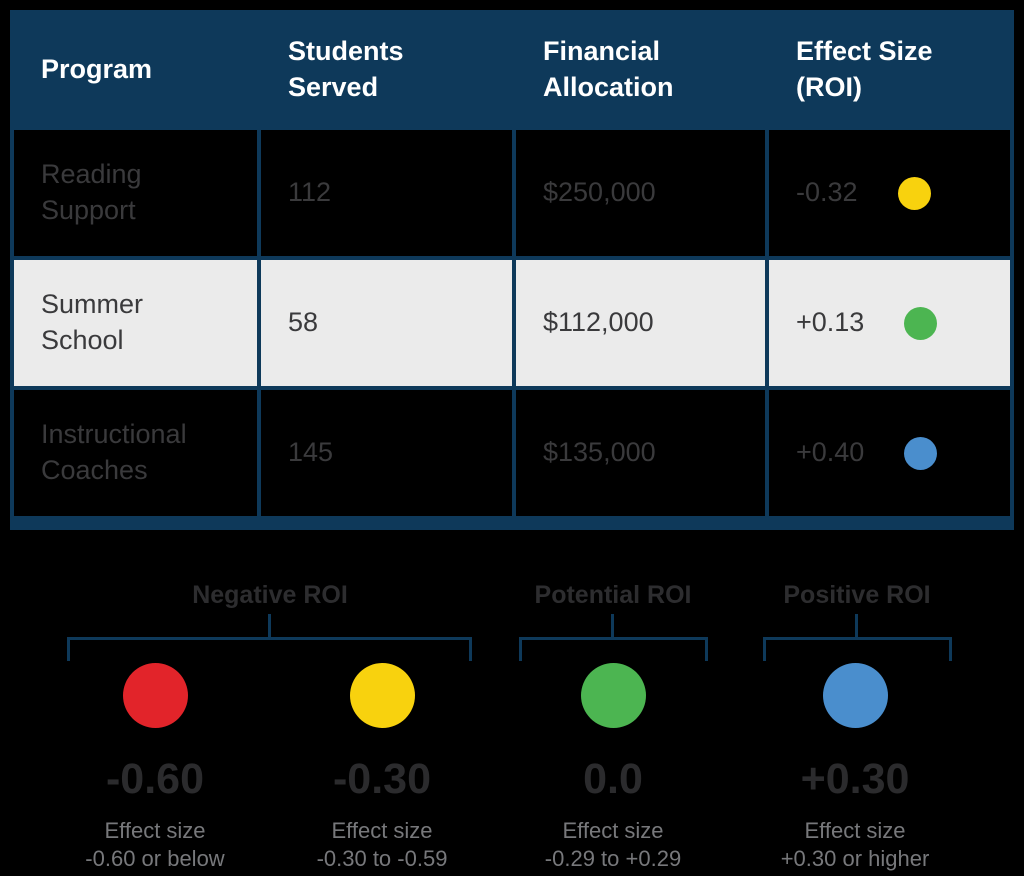 The height and width of the screenshot is (876, 1024). I want to click on table-row-3-program-cell: Instructional Coaches, so click(135, 453).